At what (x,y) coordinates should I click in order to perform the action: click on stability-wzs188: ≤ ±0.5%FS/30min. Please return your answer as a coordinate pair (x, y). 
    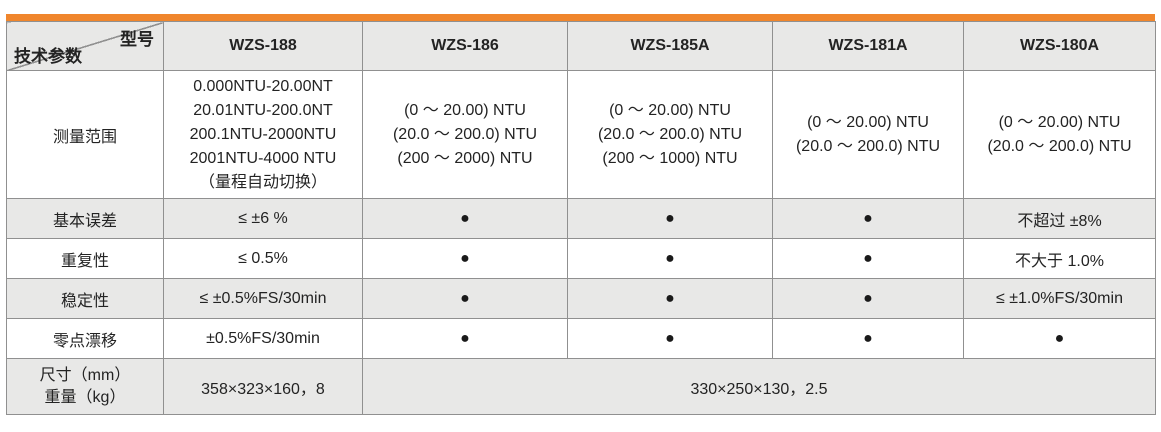
    Looking at the image, I should click on (263, 298).